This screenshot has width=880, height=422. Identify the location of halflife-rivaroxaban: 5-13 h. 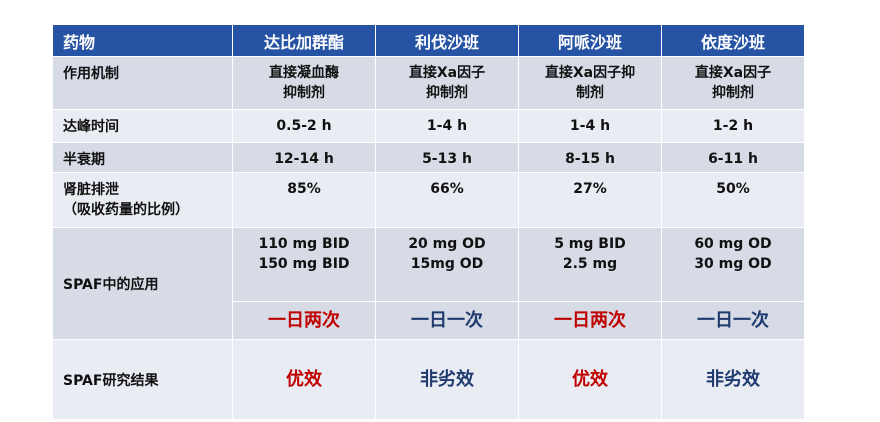
(447, 157).